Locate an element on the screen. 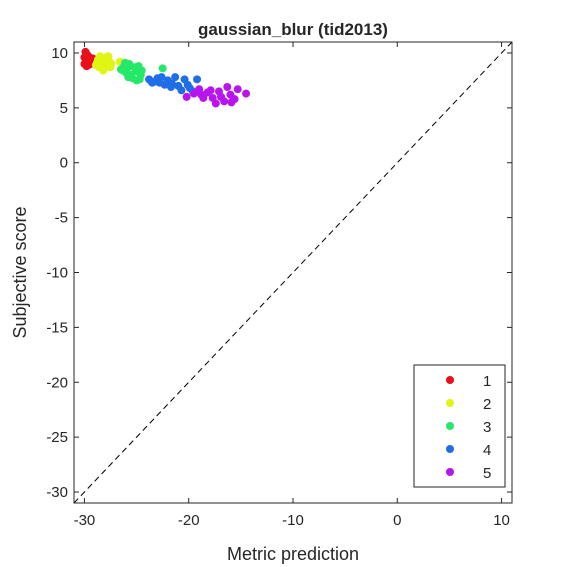 Image resolution: width=567 pixels, height=567 pixels. scatter-points-layer is located at coordinates (165, 77).